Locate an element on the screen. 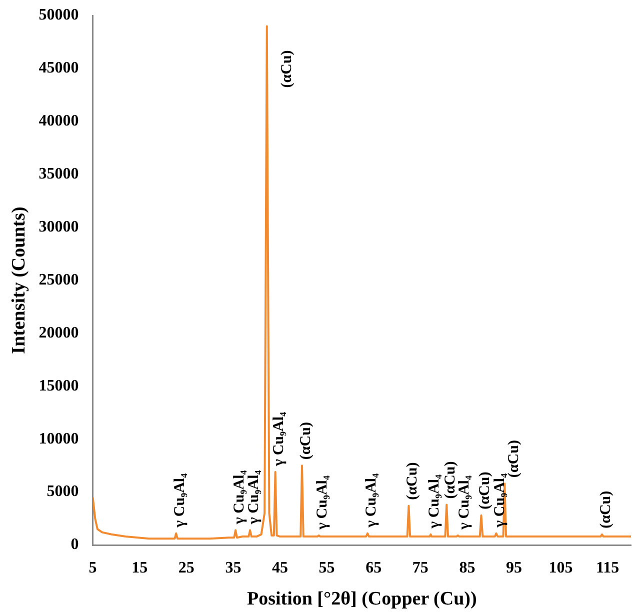 This screenshot has width=633, height=615. y-tick-label: 0 is located at coordinates (74, 545).